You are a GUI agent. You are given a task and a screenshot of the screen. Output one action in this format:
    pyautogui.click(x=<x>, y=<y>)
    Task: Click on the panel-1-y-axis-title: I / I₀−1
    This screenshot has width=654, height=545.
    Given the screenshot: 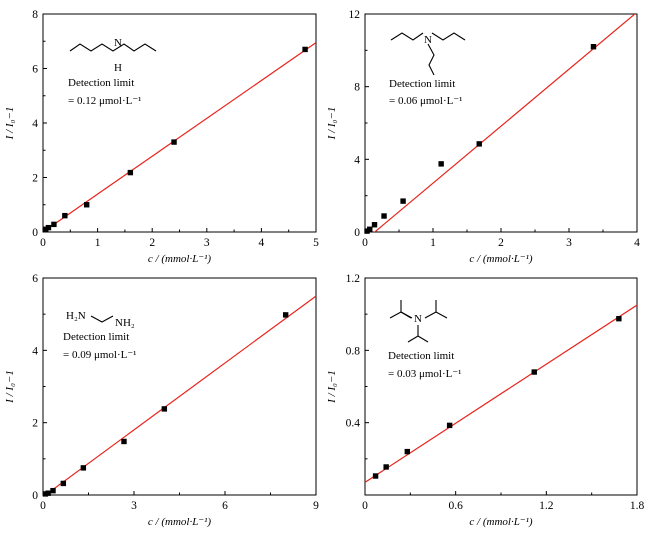 What is the action you would take?
    pyautogui.click(x=332, y=124)
    